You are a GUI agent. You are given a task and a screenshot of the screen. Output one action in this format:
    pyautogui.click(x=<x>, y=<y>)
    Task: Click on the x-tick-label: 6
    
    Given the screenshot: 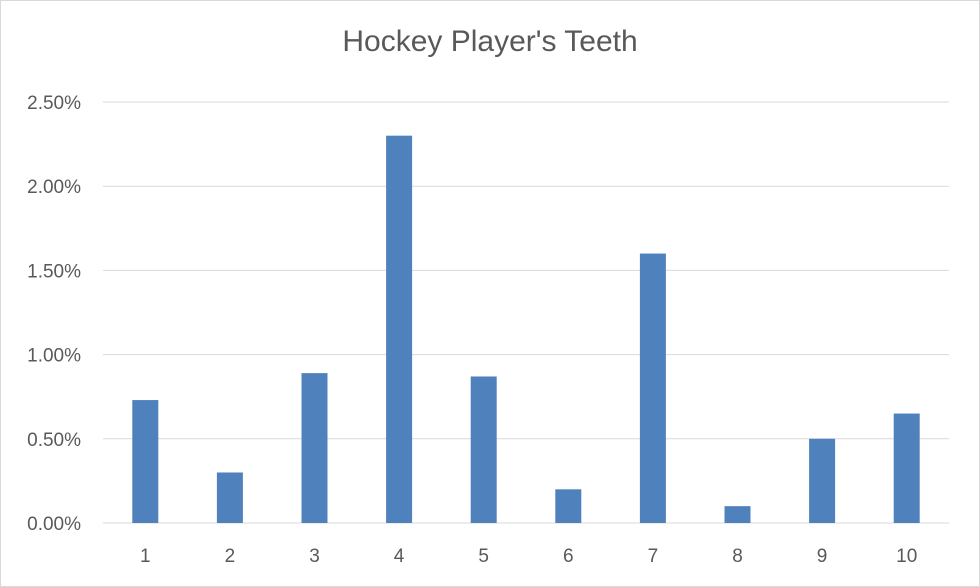 What is the action you would take?
    pyautogui.click(x=568, y=556)
    